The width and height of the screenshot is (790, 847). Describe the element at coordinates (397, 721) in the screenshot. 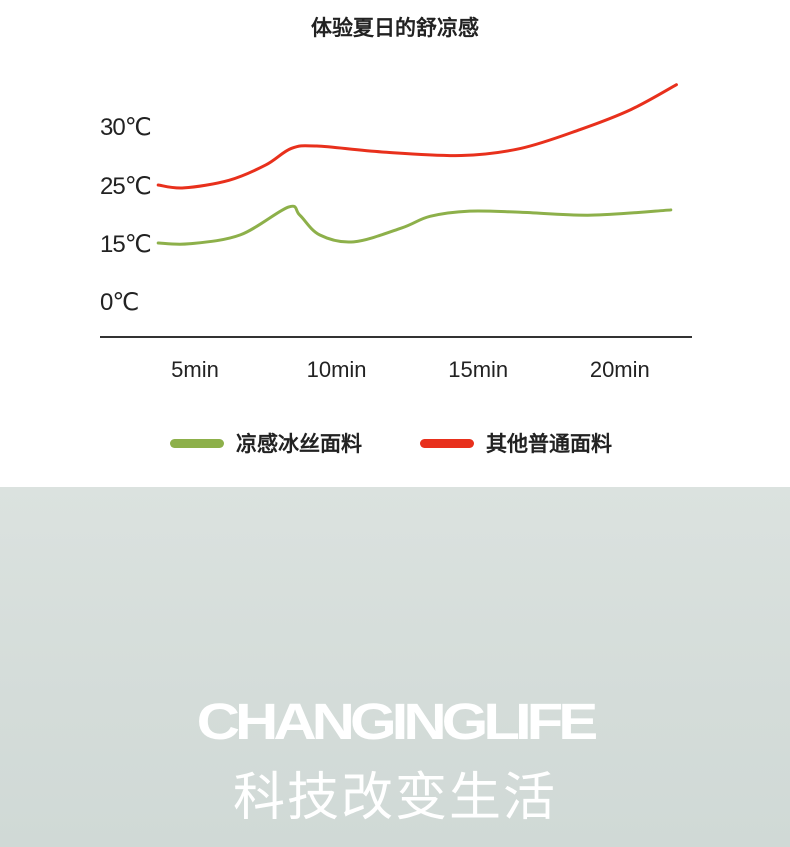

I see `banner-english-slogan: CHANGINGLIFE` at that location.